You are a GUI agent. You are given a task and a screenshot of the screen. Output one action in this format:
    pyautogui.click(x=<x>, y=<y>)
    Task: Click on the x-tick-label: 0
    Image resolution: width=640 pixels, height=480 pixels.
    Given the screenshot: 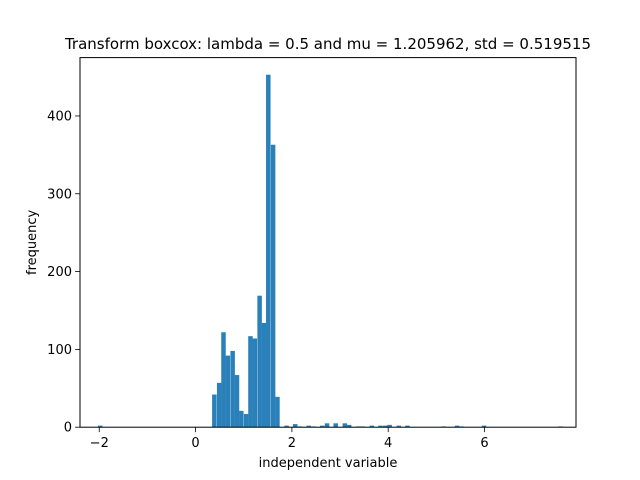 What is the action you would take?
    pyautogui.click(x=195, y=443)
    